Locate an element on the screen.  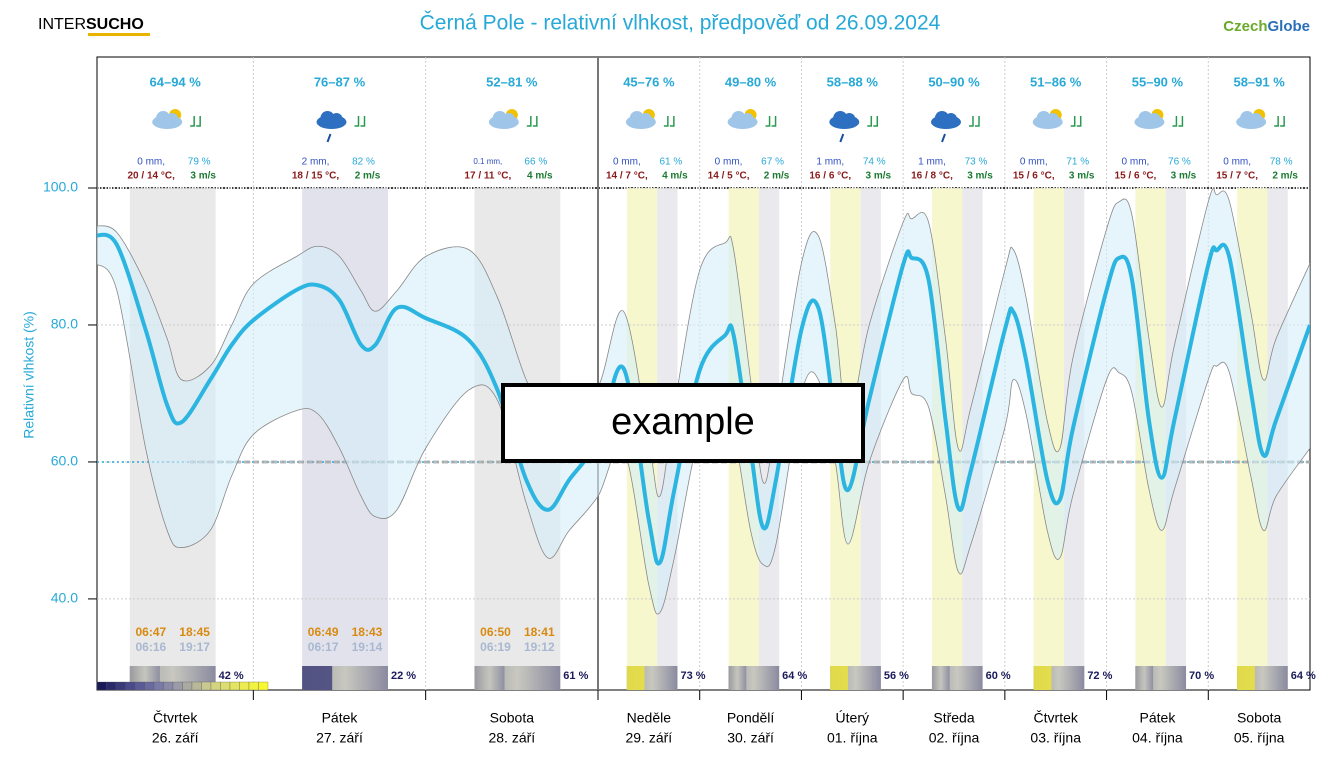
temperature: 14 / 5 °C, is located at coordinates (729, 176).